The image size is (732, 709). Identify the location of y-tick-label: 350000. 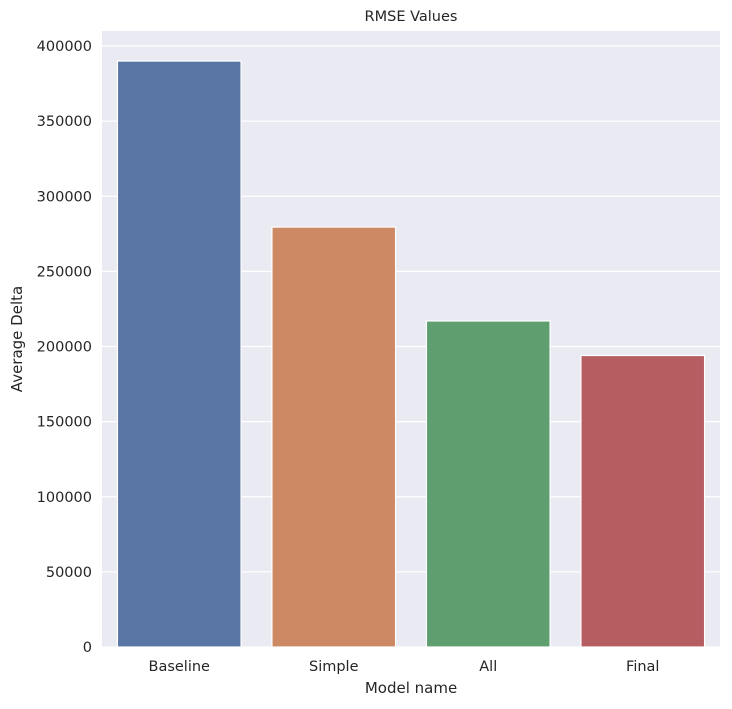
(64, 122).